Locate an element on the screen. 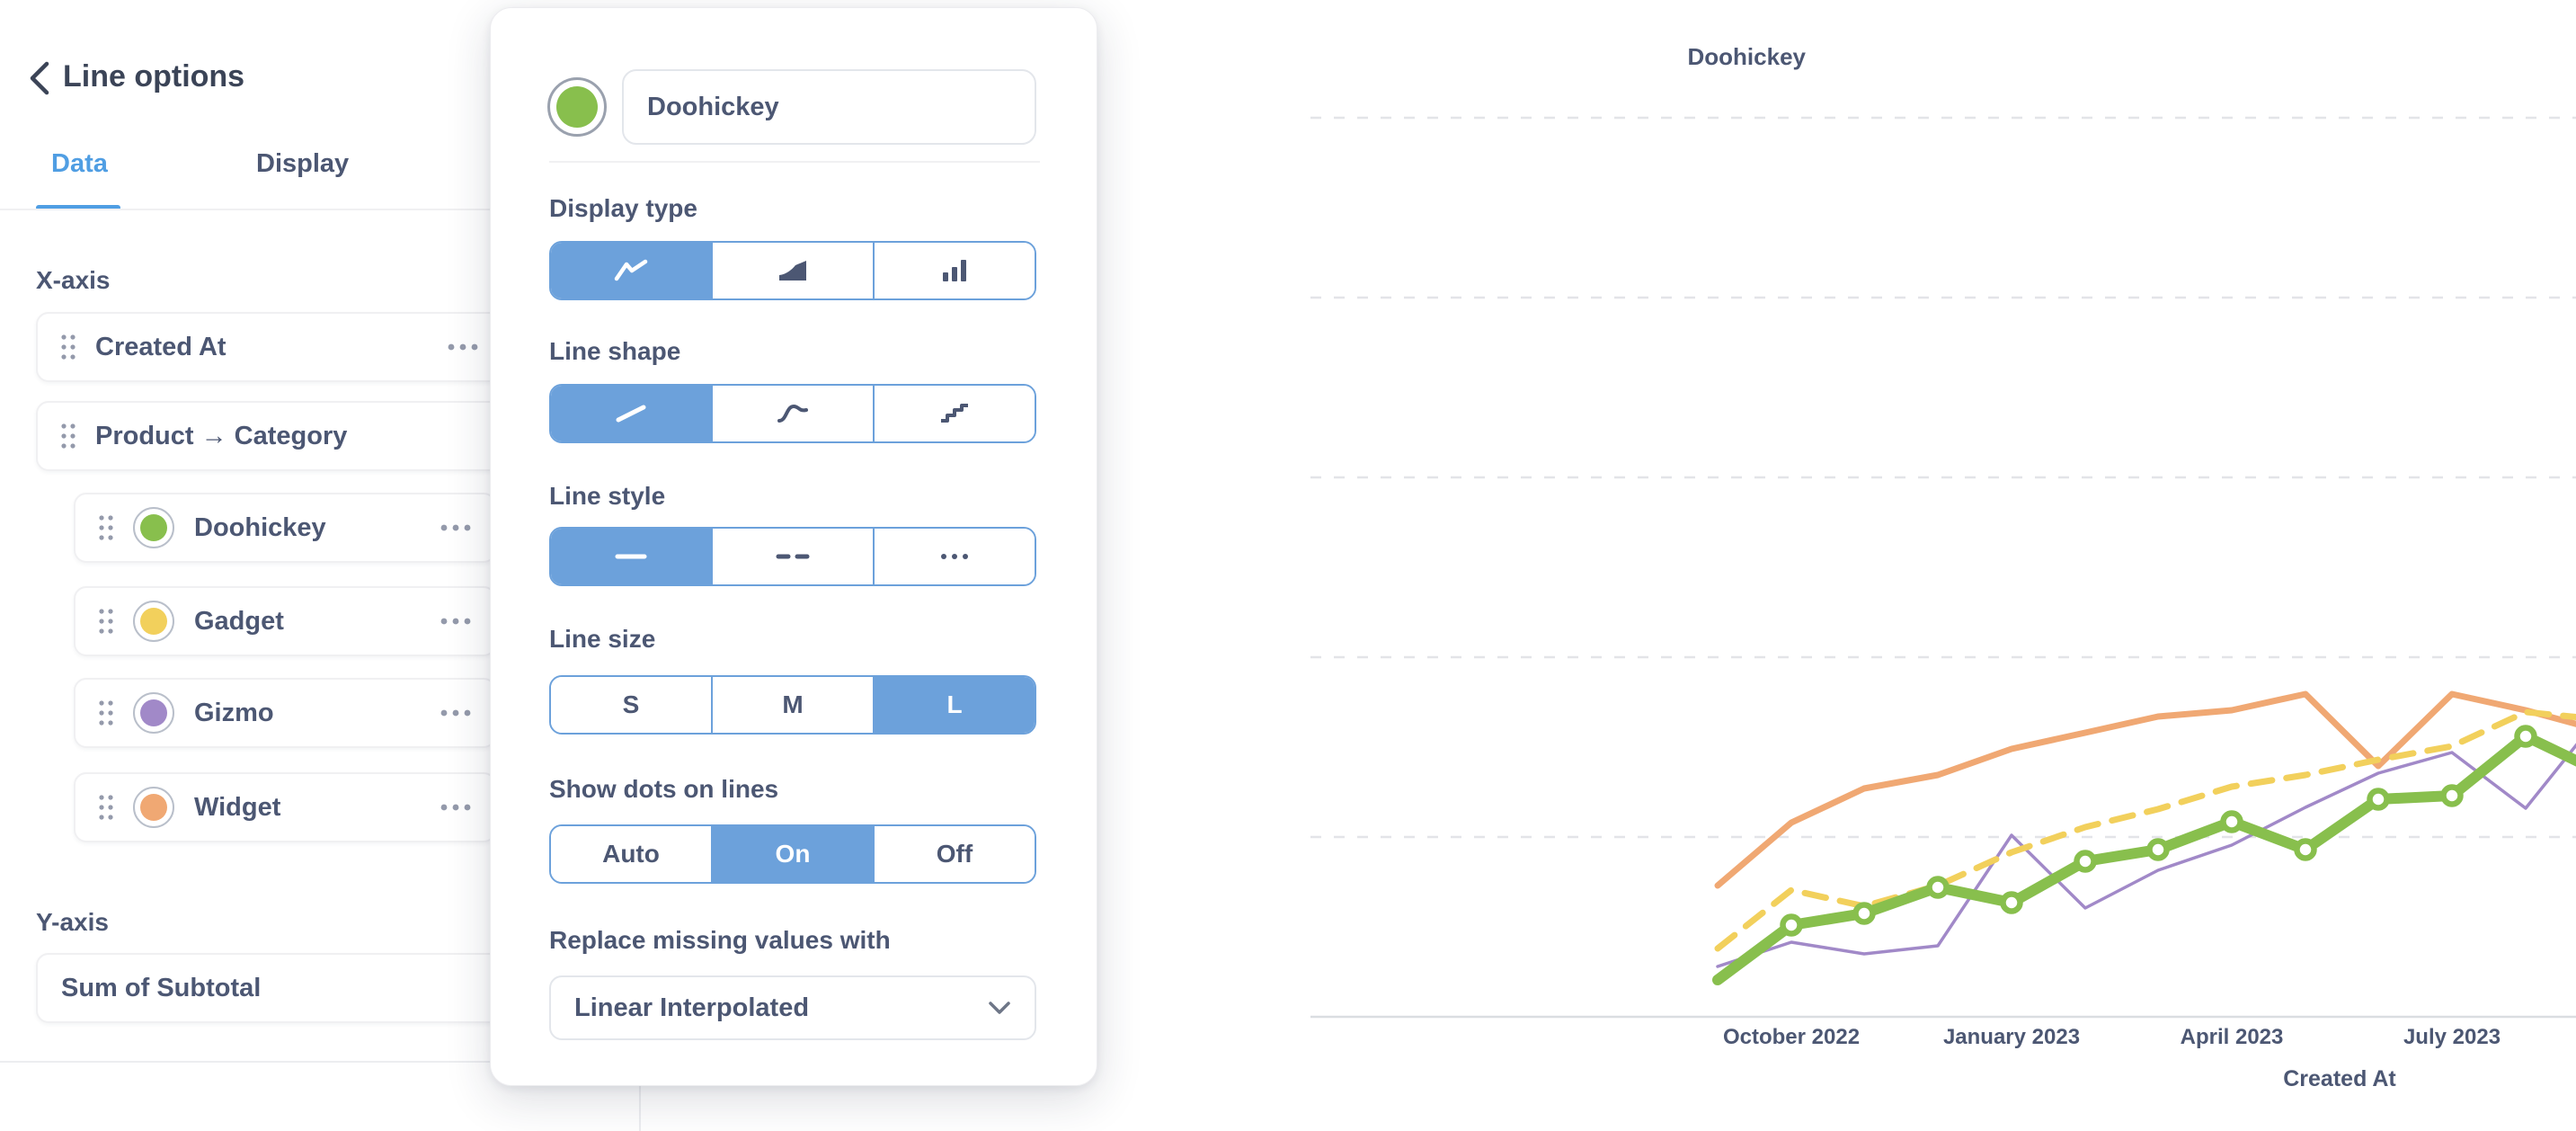  show-dots-control: Auto On Off is located at coordinates (792, 854).